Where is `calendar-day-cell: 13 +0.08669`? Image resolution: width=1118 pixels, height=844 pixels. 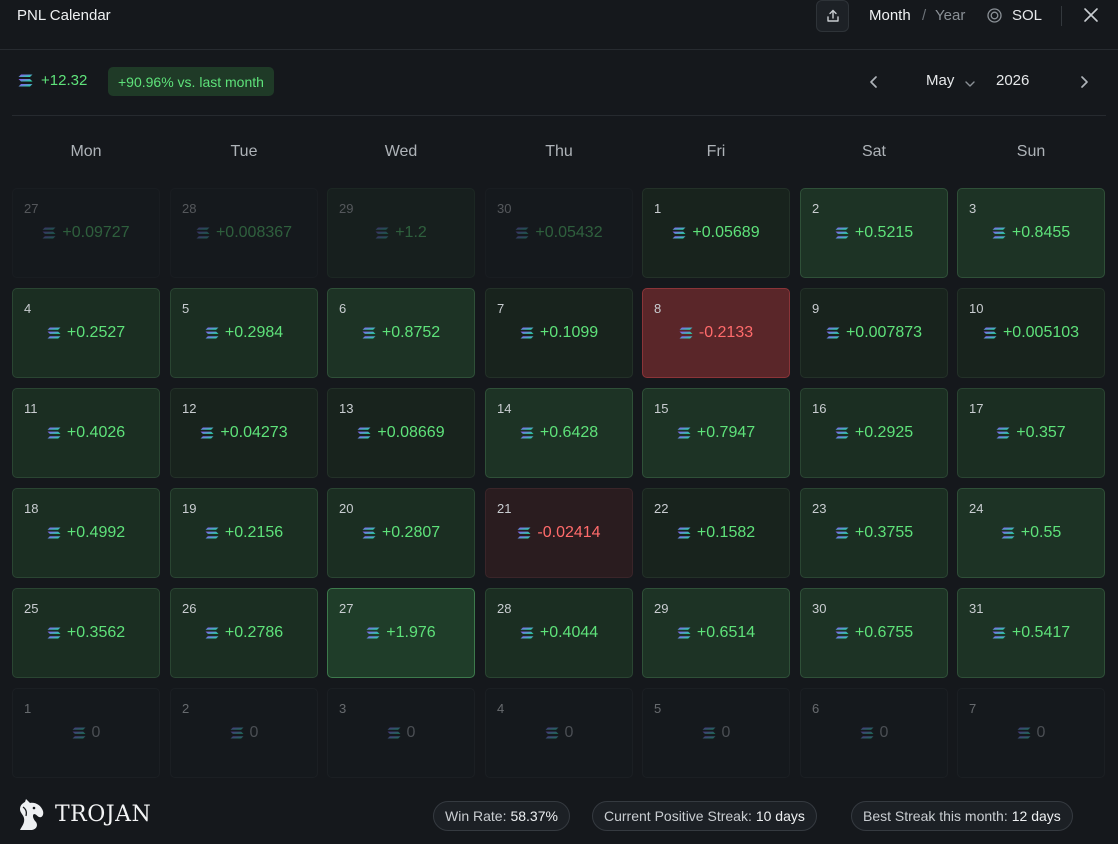 calendar-day-cell: 13 +0.08669 is located at coordinates (401, 433).